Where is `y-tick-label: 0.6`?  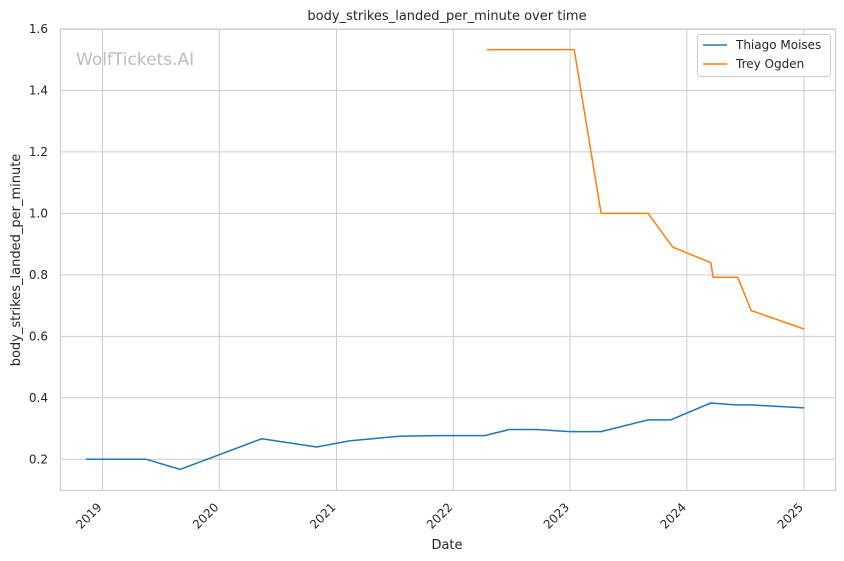
y-tick-label: 0.6 is located at coordinates (38, 336).